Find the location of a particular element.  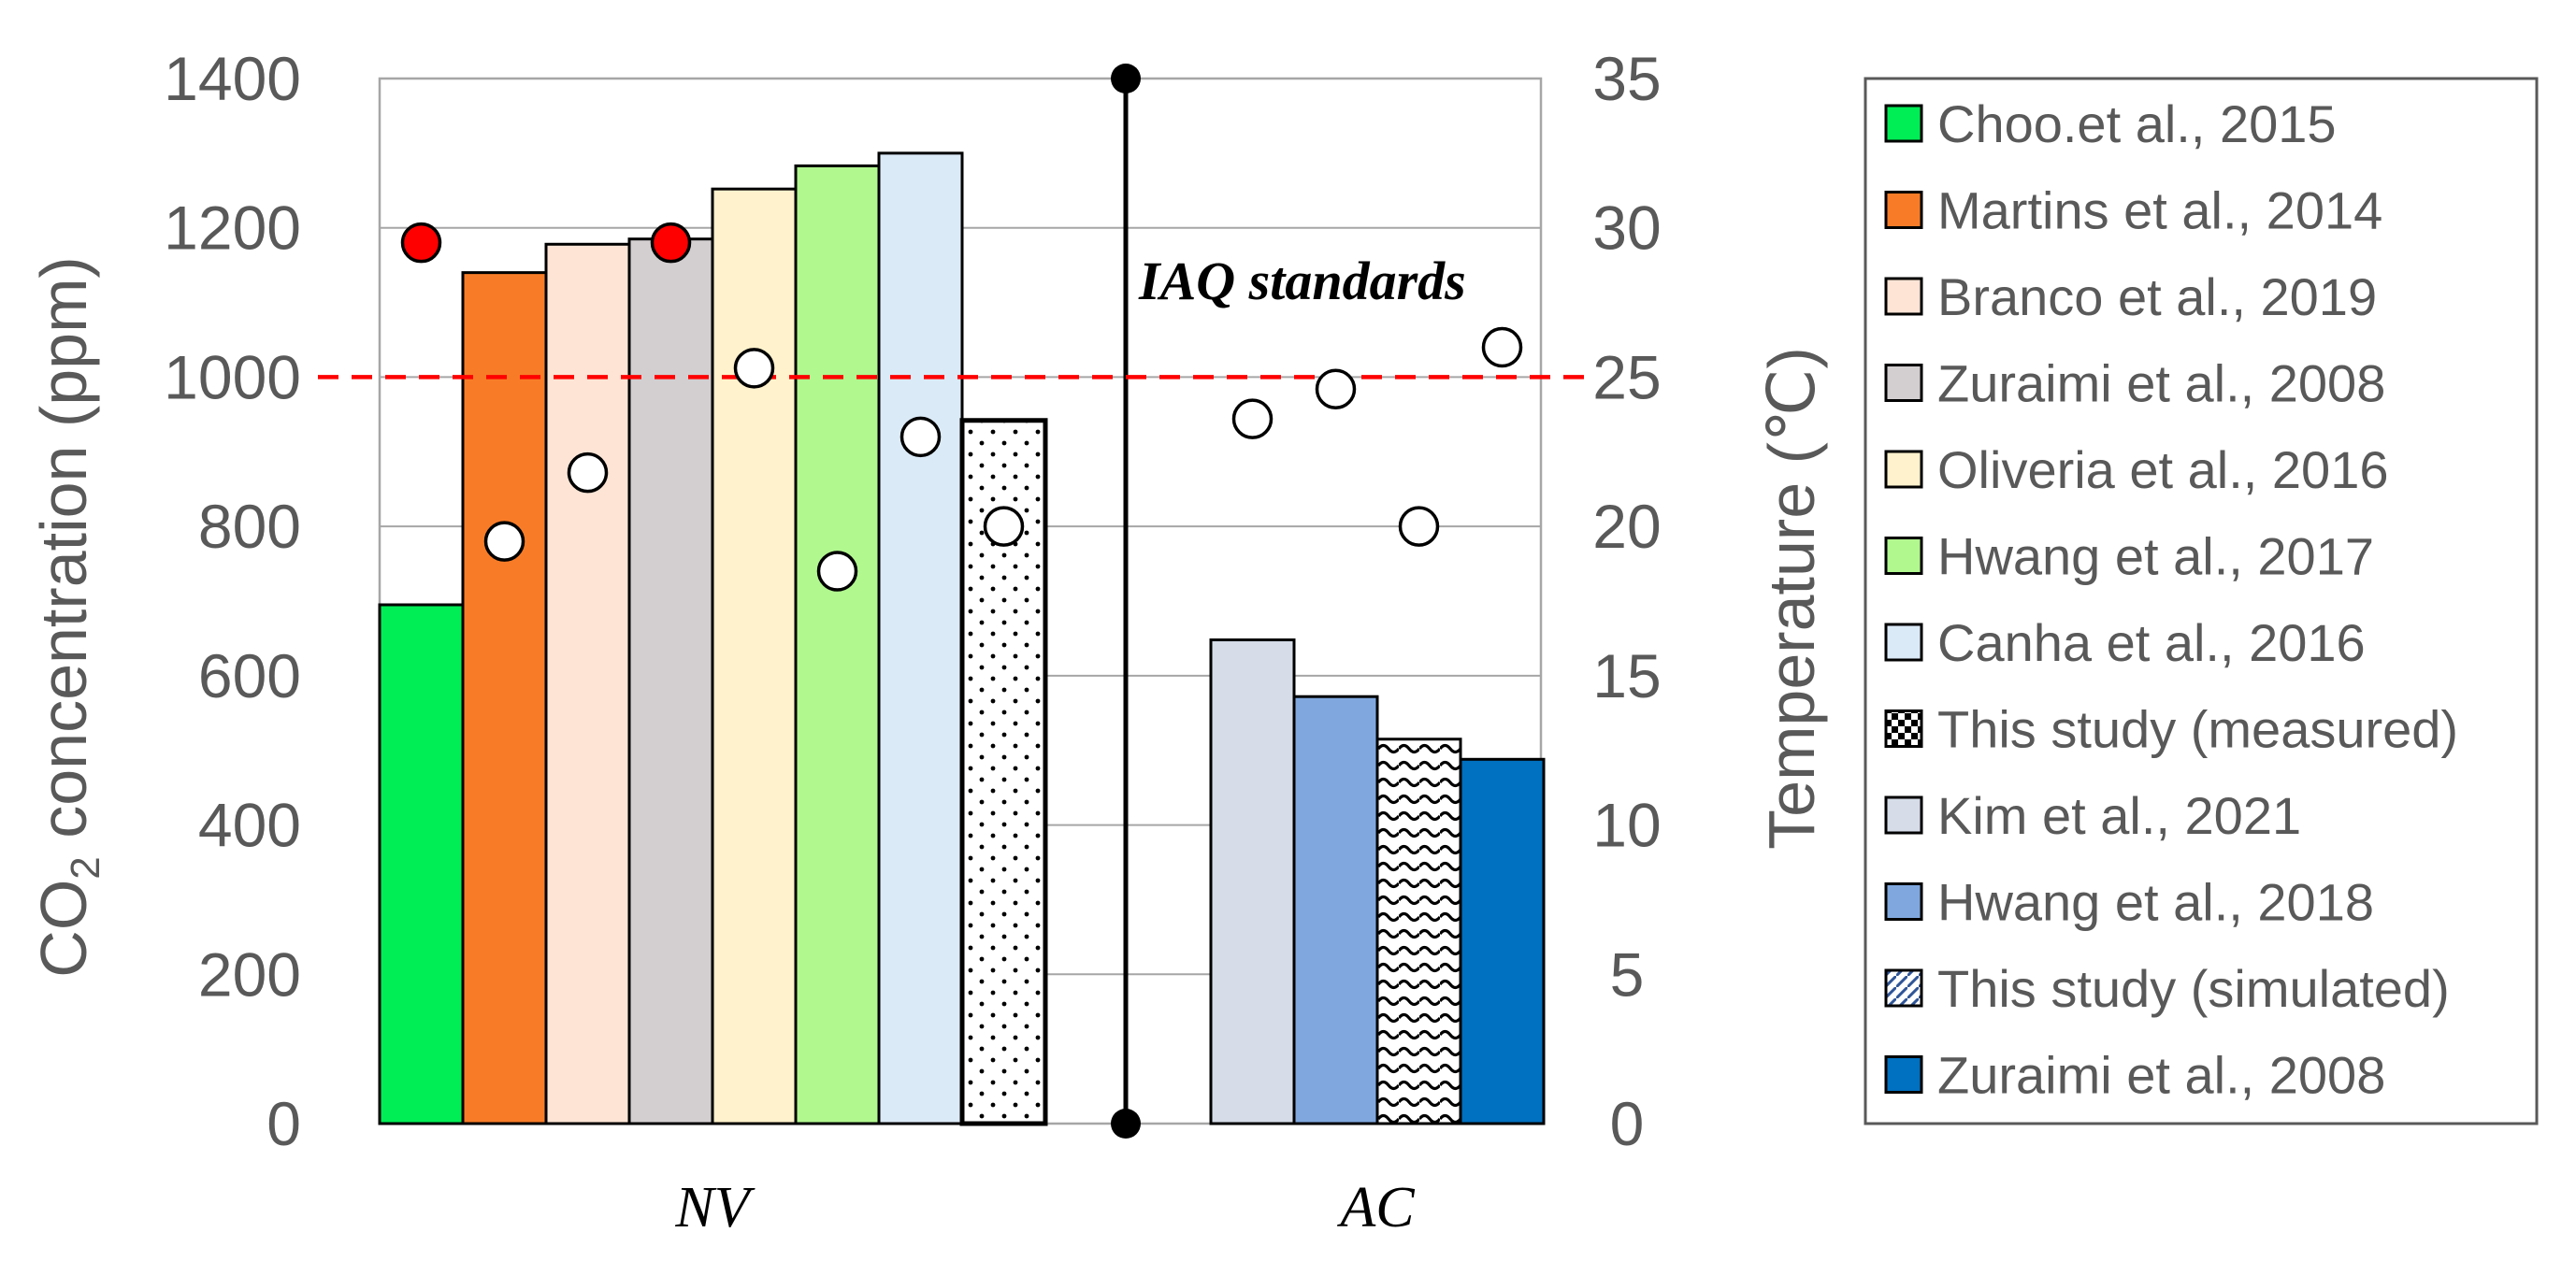

y-right-tick-label: 0 is located at coordinates (1627, 1123).